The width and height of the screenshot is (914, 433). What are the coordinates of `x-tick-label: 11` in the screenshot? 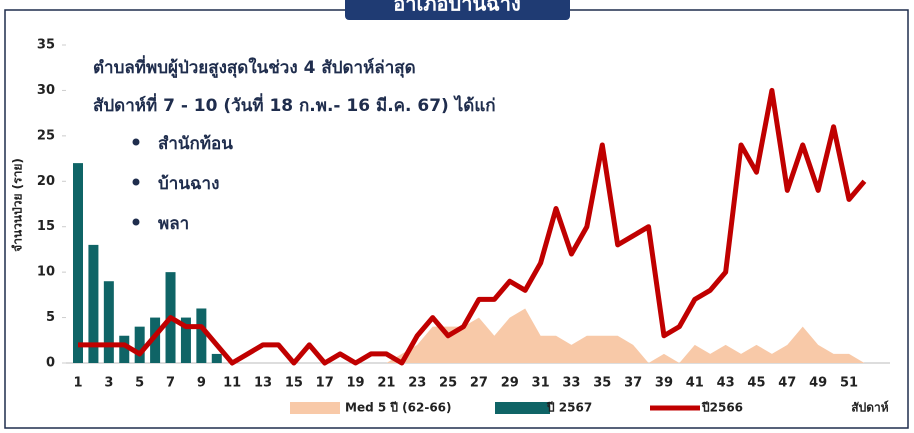 It's located at (232, 383).